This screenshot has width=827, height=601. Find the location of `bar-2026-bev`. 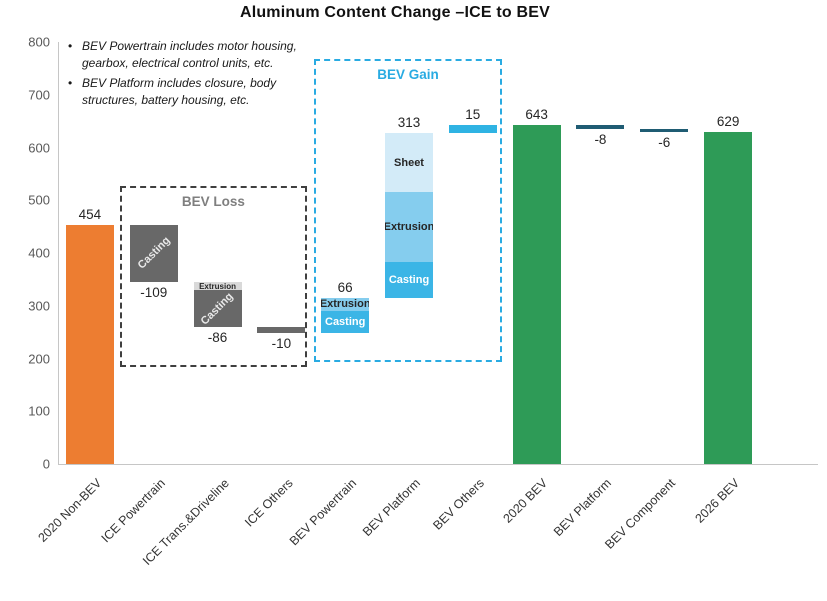

bar-2026-bev is located at coordinates (728, 298).